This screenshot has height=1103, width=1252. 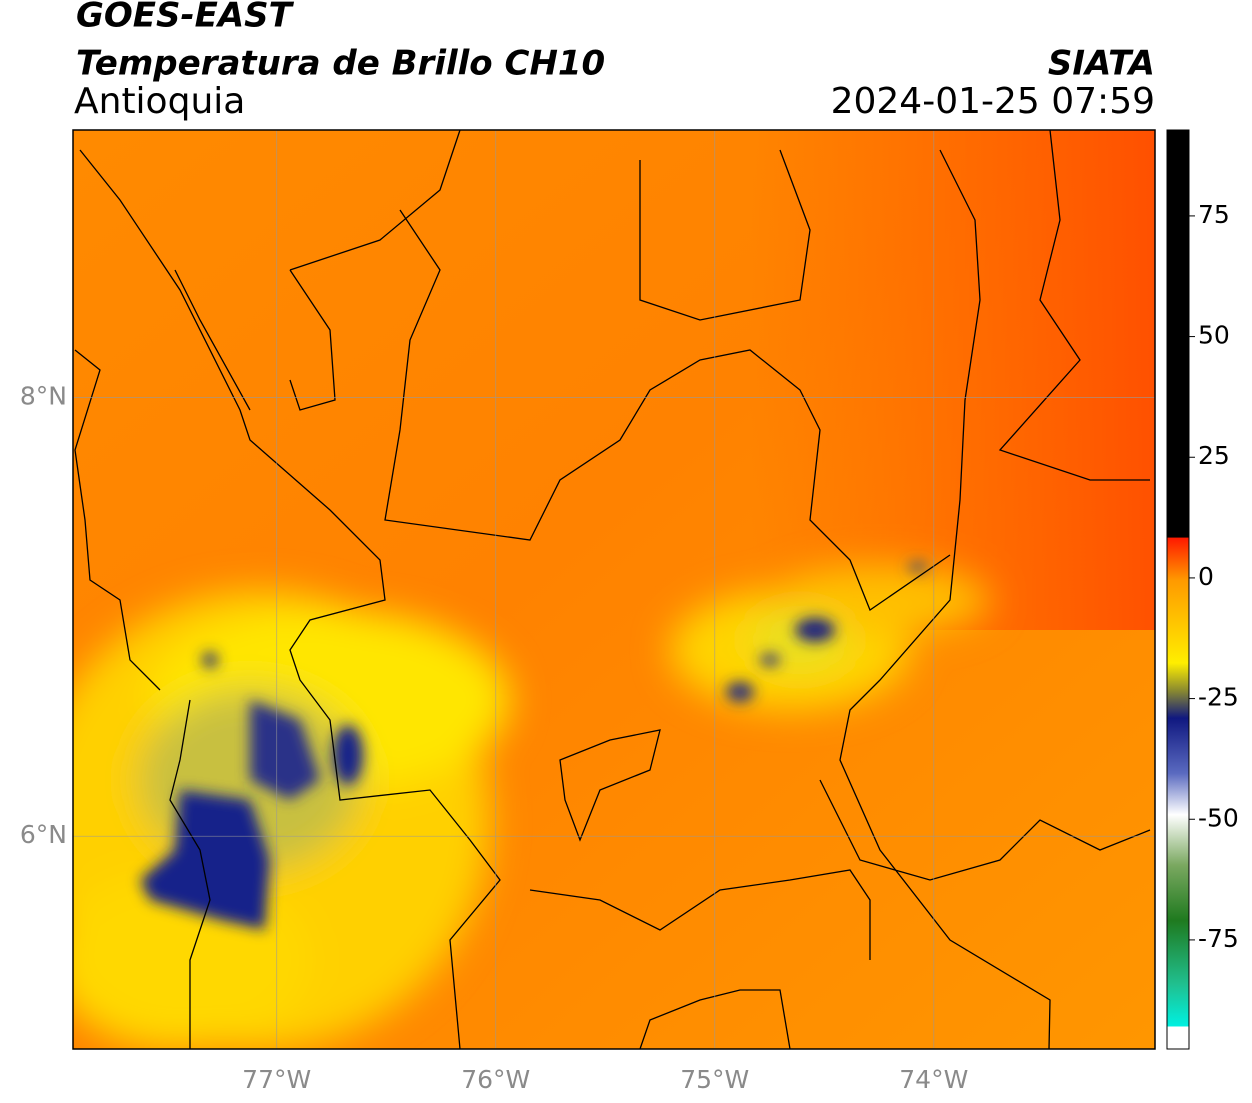 What do you see at coordinates (159, 101) in the screenshot?
I see `region: Antioquia` at bounding box center [159, 101].